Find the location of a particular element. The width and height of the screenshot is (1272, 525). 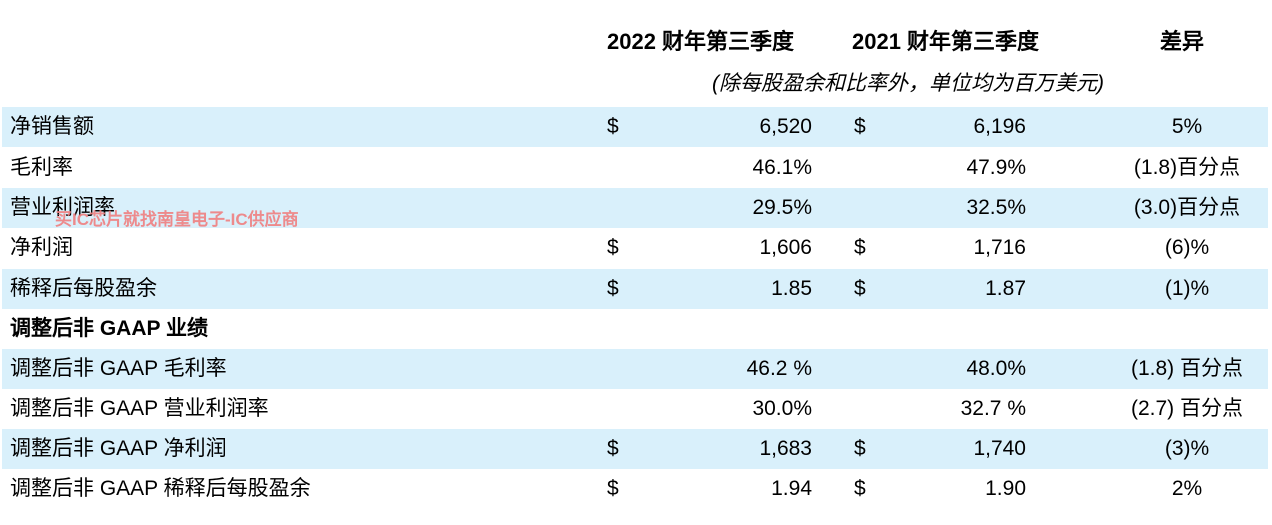

row-label: 营业利润率 is located at coordinates (62, 207).